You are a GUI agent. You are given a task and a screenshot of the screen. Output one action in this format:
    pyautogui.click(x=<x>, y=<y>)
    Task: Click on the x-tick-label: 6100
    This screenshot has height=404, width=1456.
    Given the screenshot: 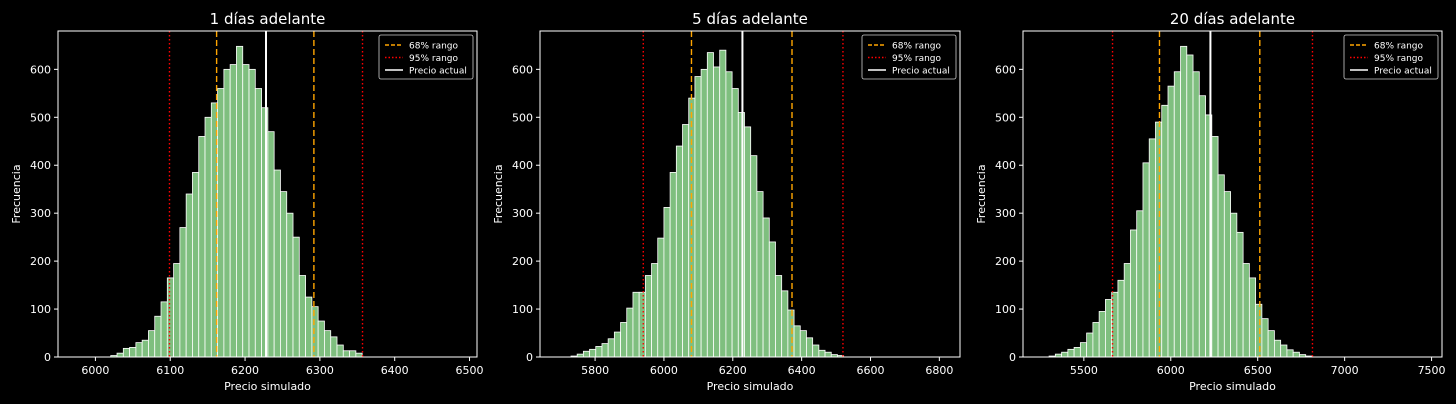 What is the action you would take?
    pyautogui.click(x=170, y=370)
    